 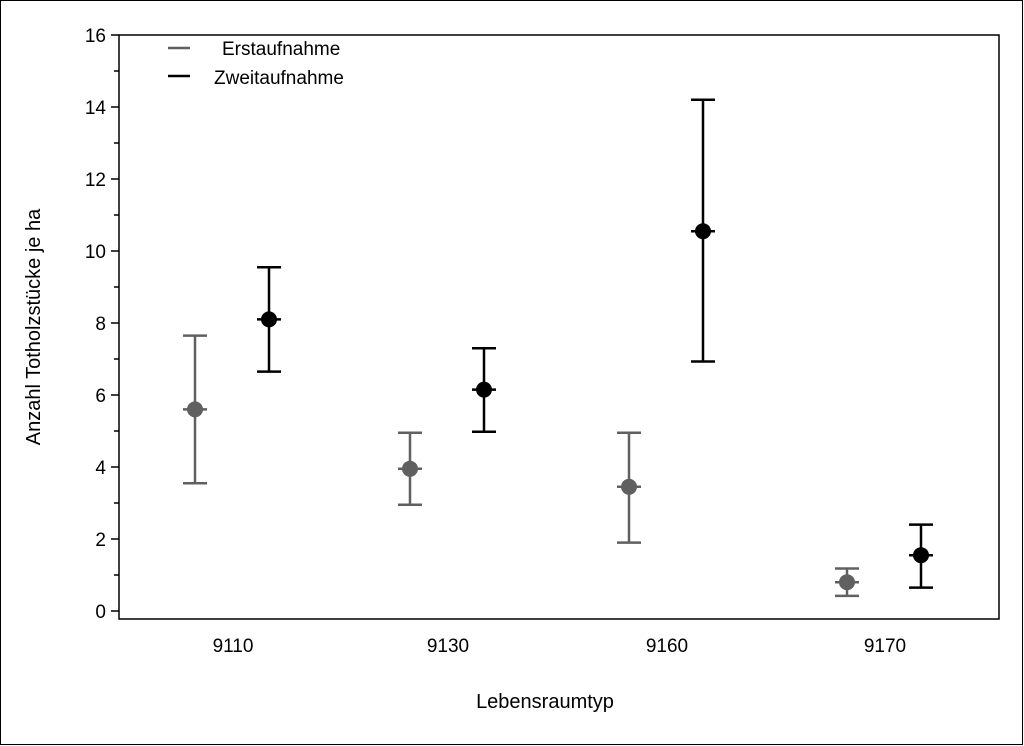 What do you see at coordinates (96, 108) in the screenshot?
I see `y-tick-label: 14` at bounding box center [96, 108].